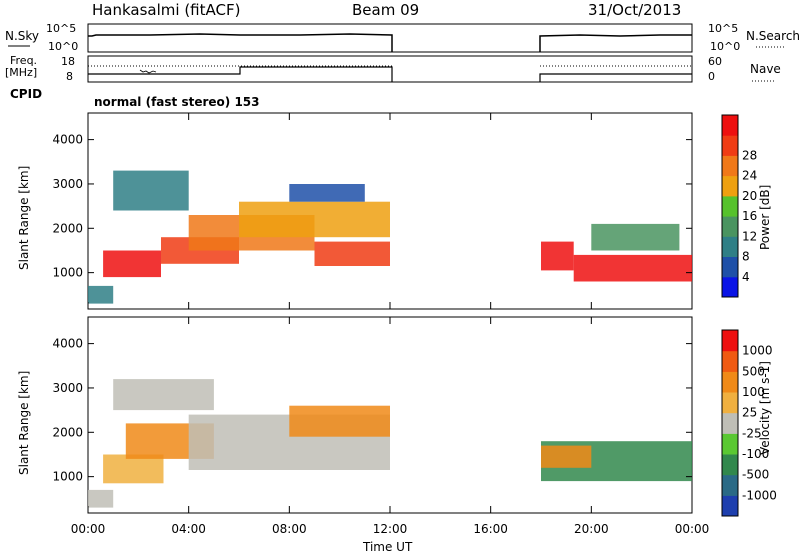  What do you see at coordinates (188, 529) in the screenshot?
I see `x-tick-label: 04:00` at bounding box center [188, 529].